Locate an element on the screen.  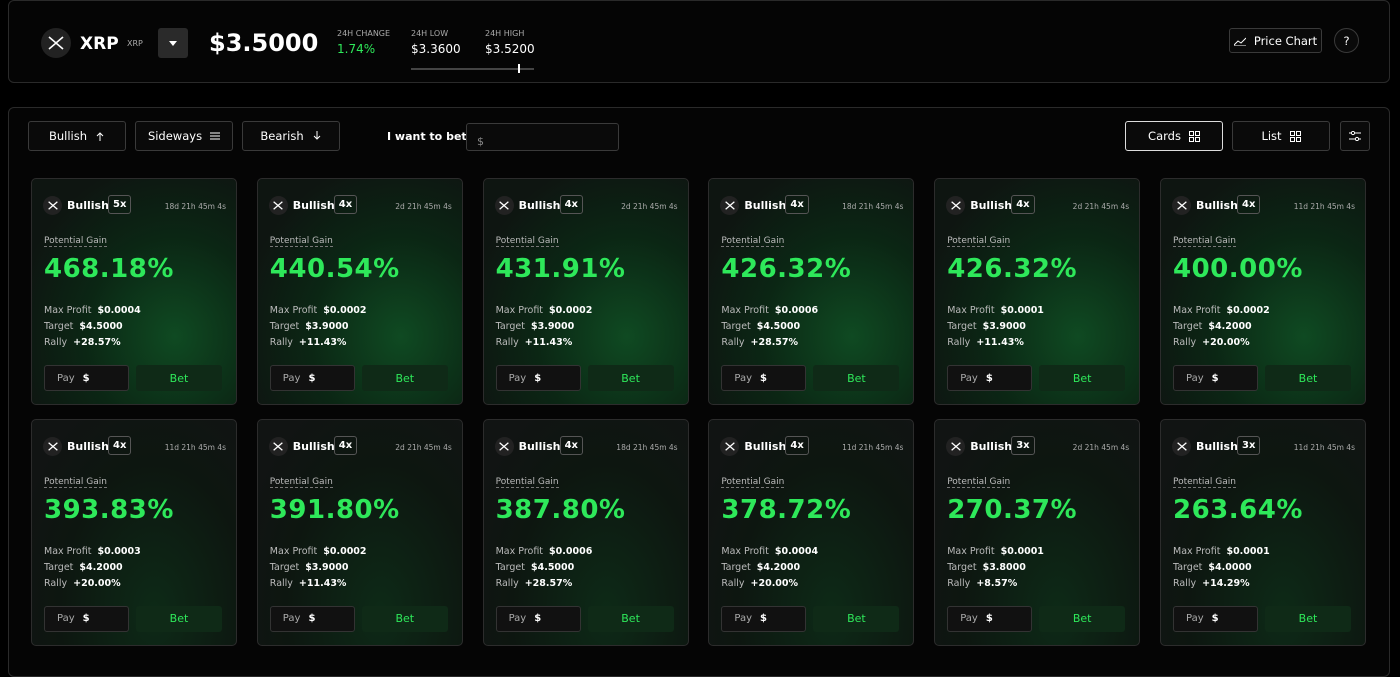
view-button: List is located at coordinates (1281, 136).